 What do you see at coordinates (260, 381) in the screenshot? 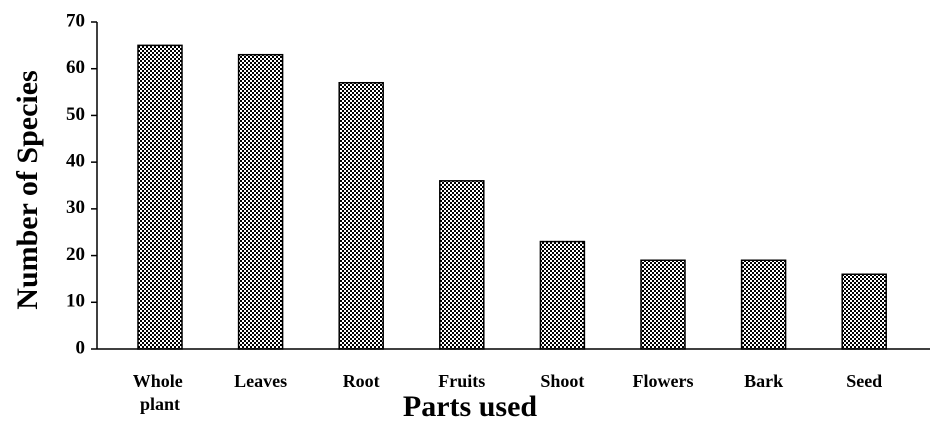
I see `x-tick-label: Leaves` at bounding box center [260, 381].